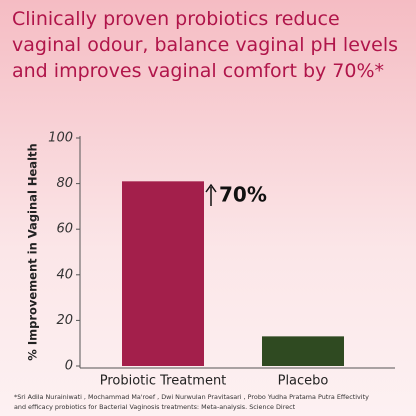 This screenshot has height=416, width=416. Describe the element at coordinates (211, 194) in the screenshot. I see `annotation-arrow` at that location.